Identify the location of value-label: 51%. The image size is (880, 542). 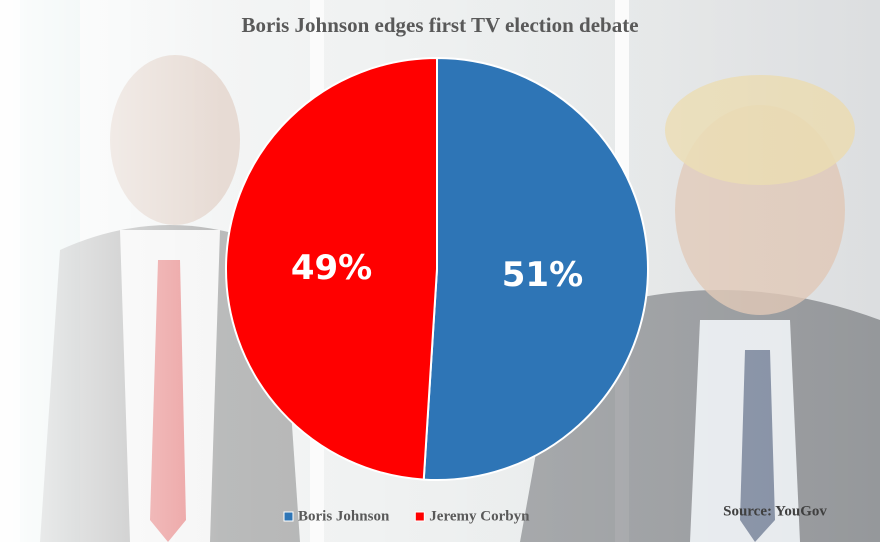
(542, 275).